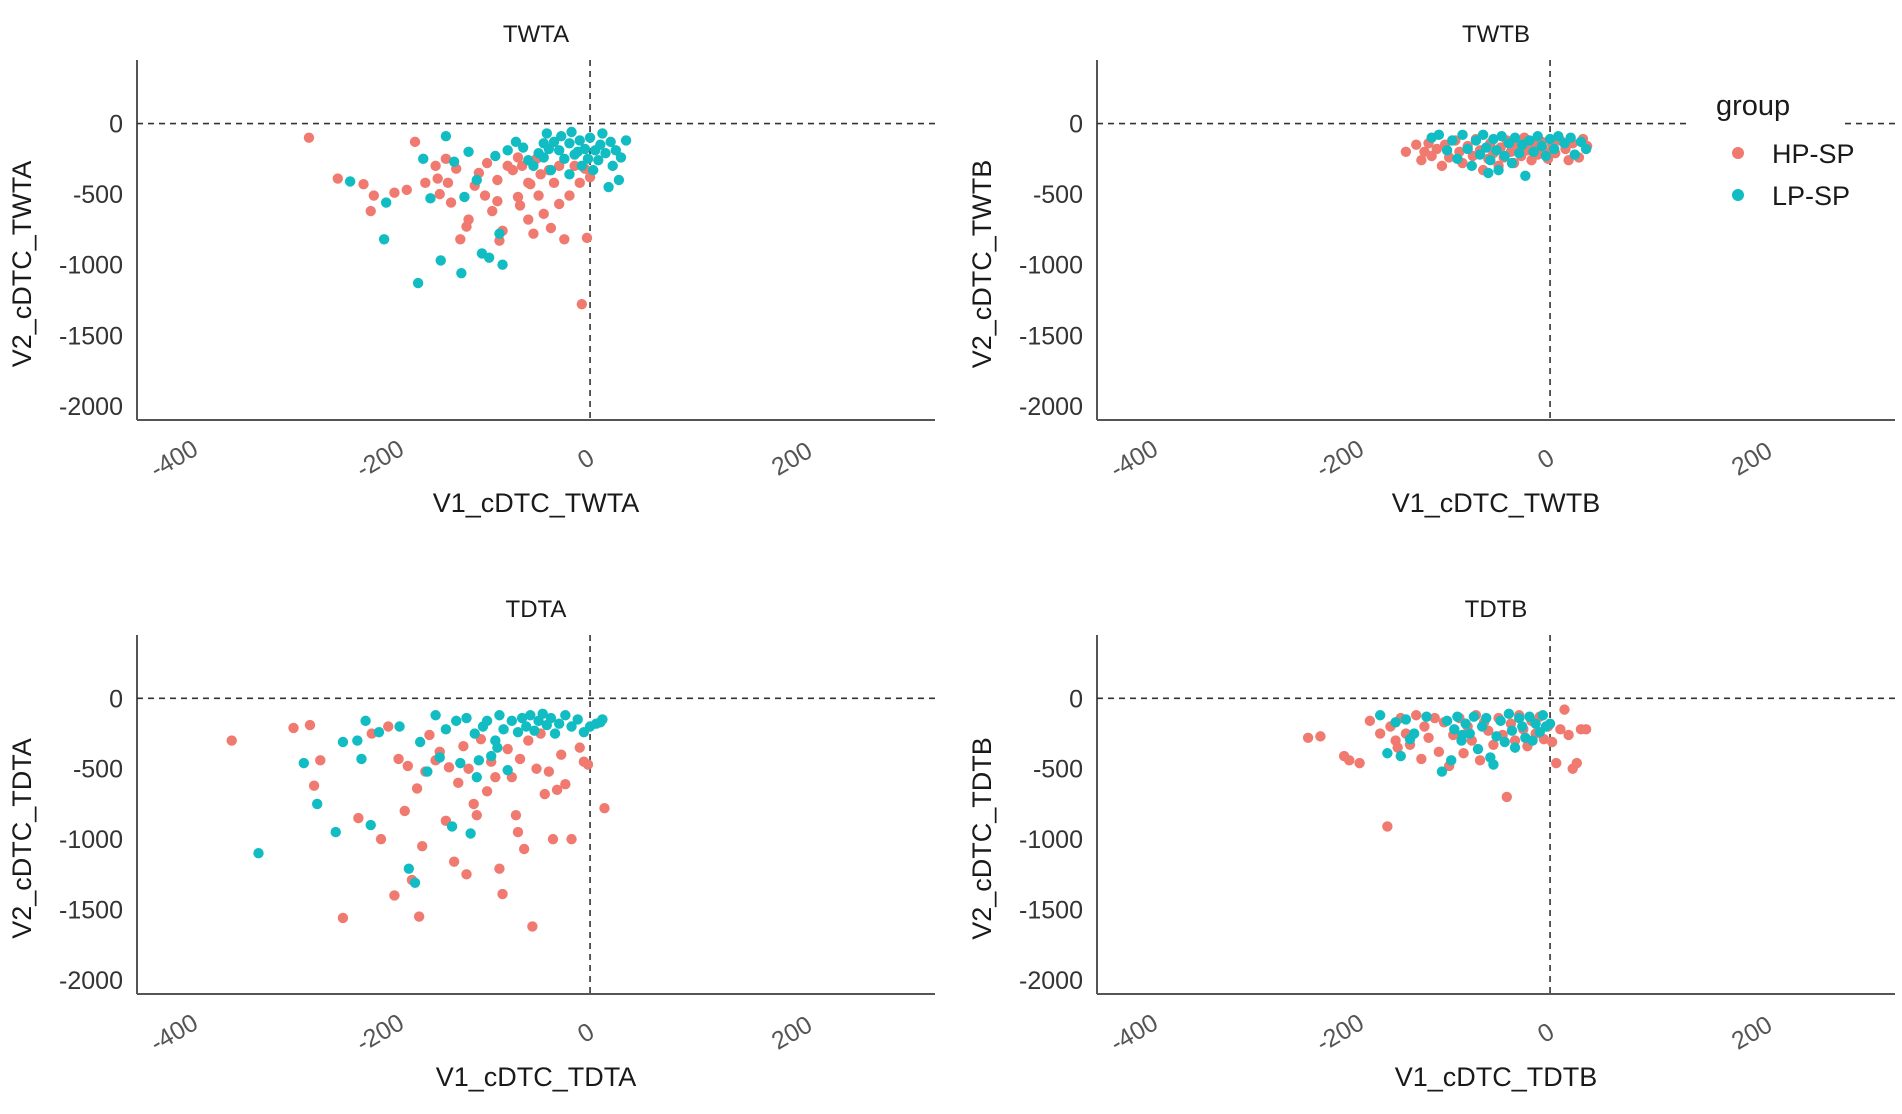 This screenshot has width=1902, height=1114. What do you see at coordinates (449, 221) in the screenshot?
I see `series-hp-sp` at bounding box center [449, 221].